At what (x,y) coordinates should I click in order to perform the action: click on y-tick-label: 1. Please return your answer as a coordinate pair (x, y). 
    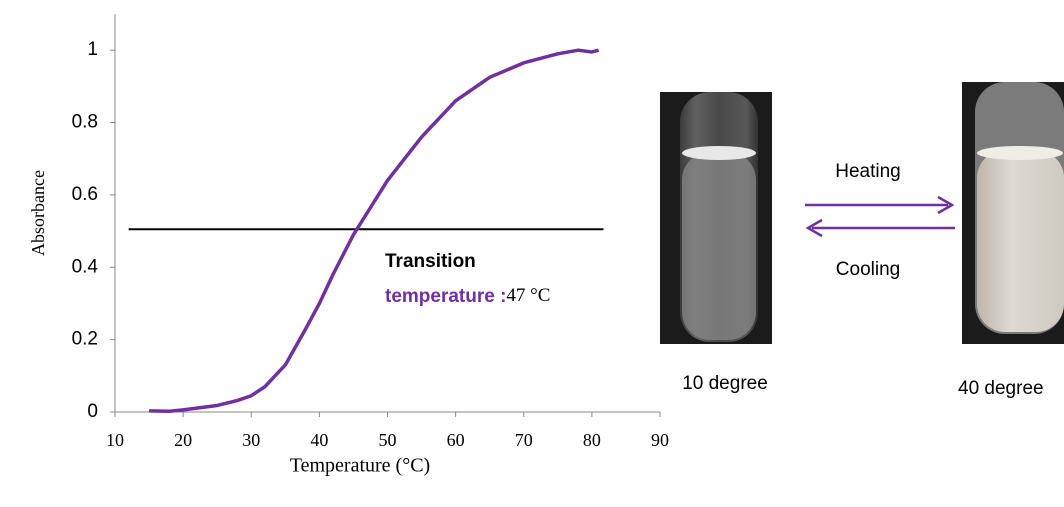
    Looking at the image, I should click on (92, 49).